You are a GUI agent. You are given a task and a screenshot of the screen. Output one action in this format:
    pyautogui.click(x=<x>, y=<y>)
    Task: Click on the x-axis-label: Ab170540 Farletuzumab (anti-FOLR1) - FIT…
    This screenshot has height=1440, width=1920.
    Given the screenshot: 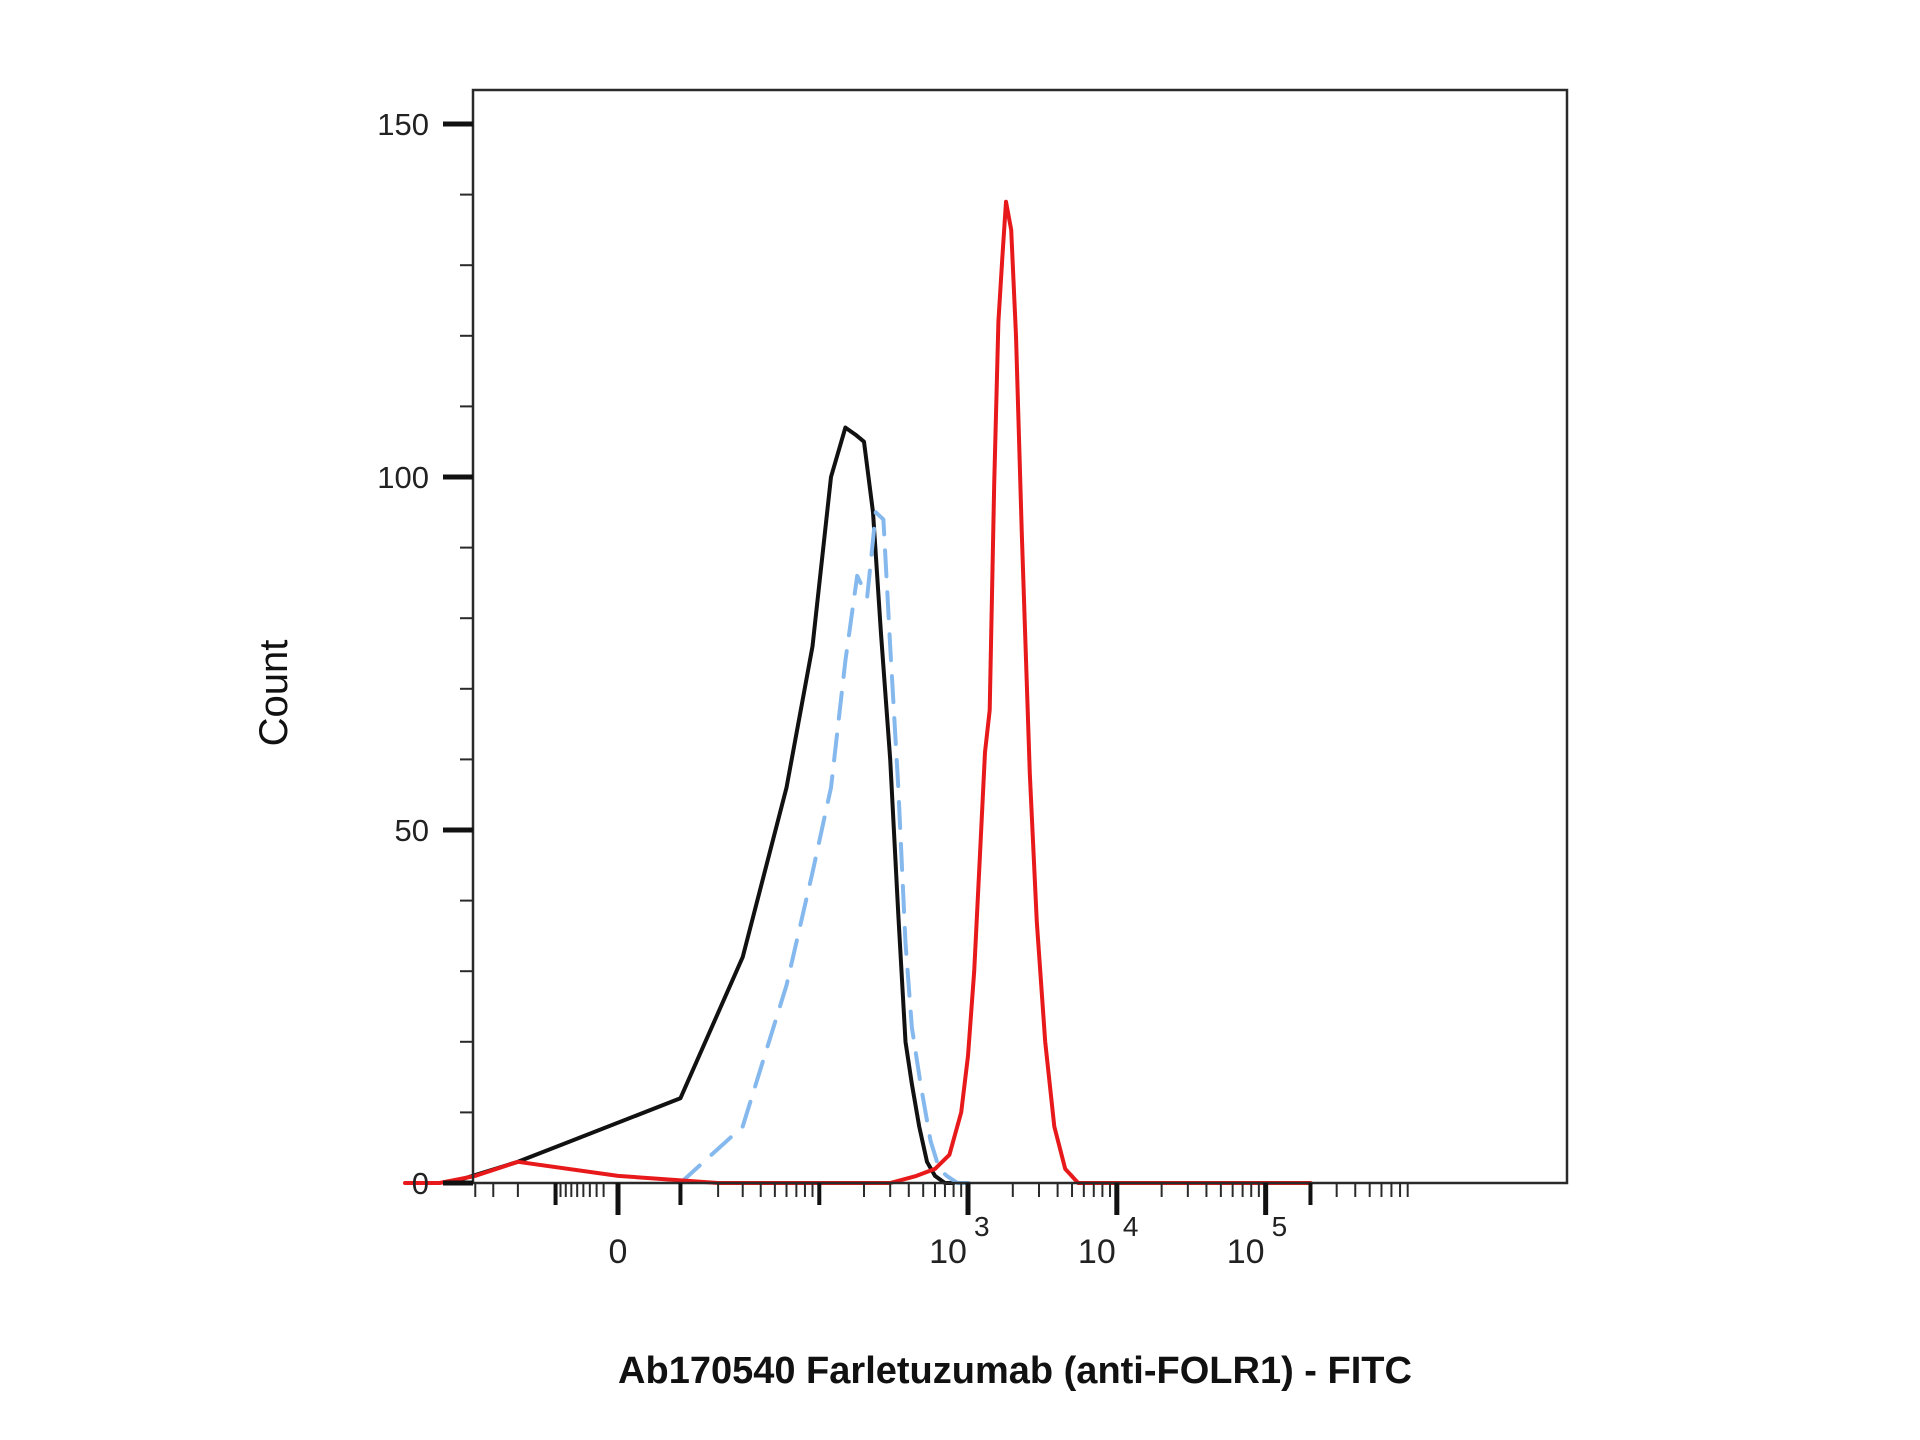 What is the action you would take?
    pyautogui.click(x=1015, y=1371)
    